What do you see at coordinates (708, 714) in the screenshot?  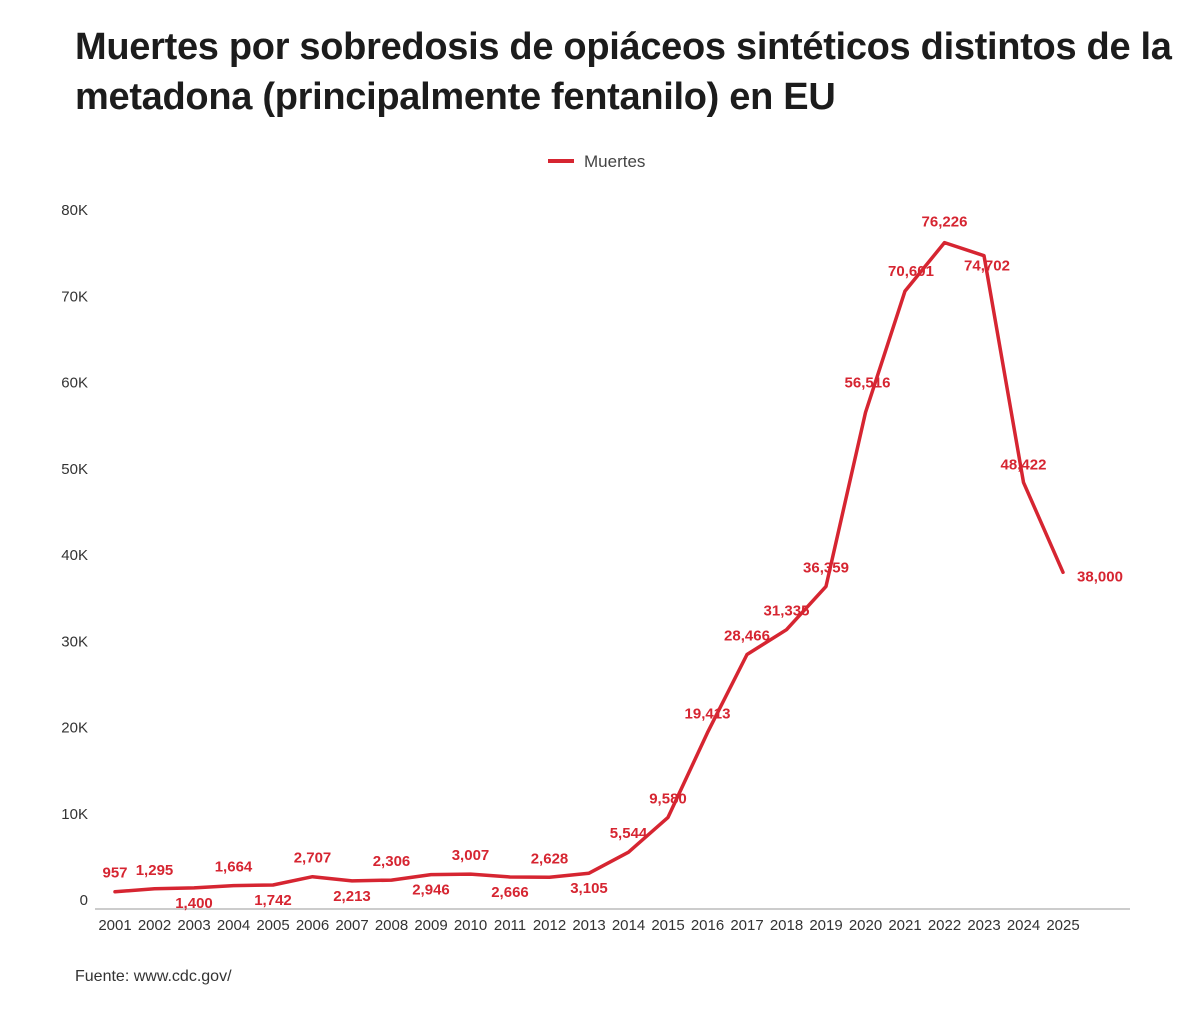 I see `data-label: 19,413` at bounding box center [708, 714].